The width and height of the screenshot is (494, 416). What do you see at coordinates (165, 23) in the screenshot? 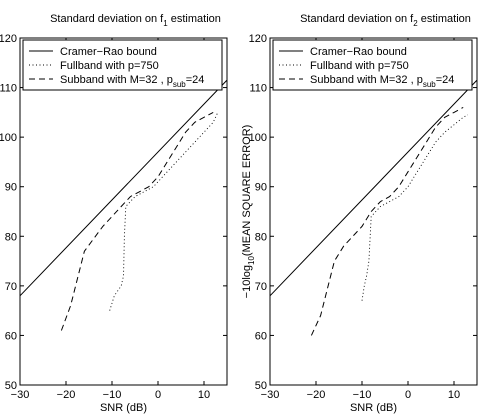
I see `title-subscript: 1` at bounding box center [165, 23].